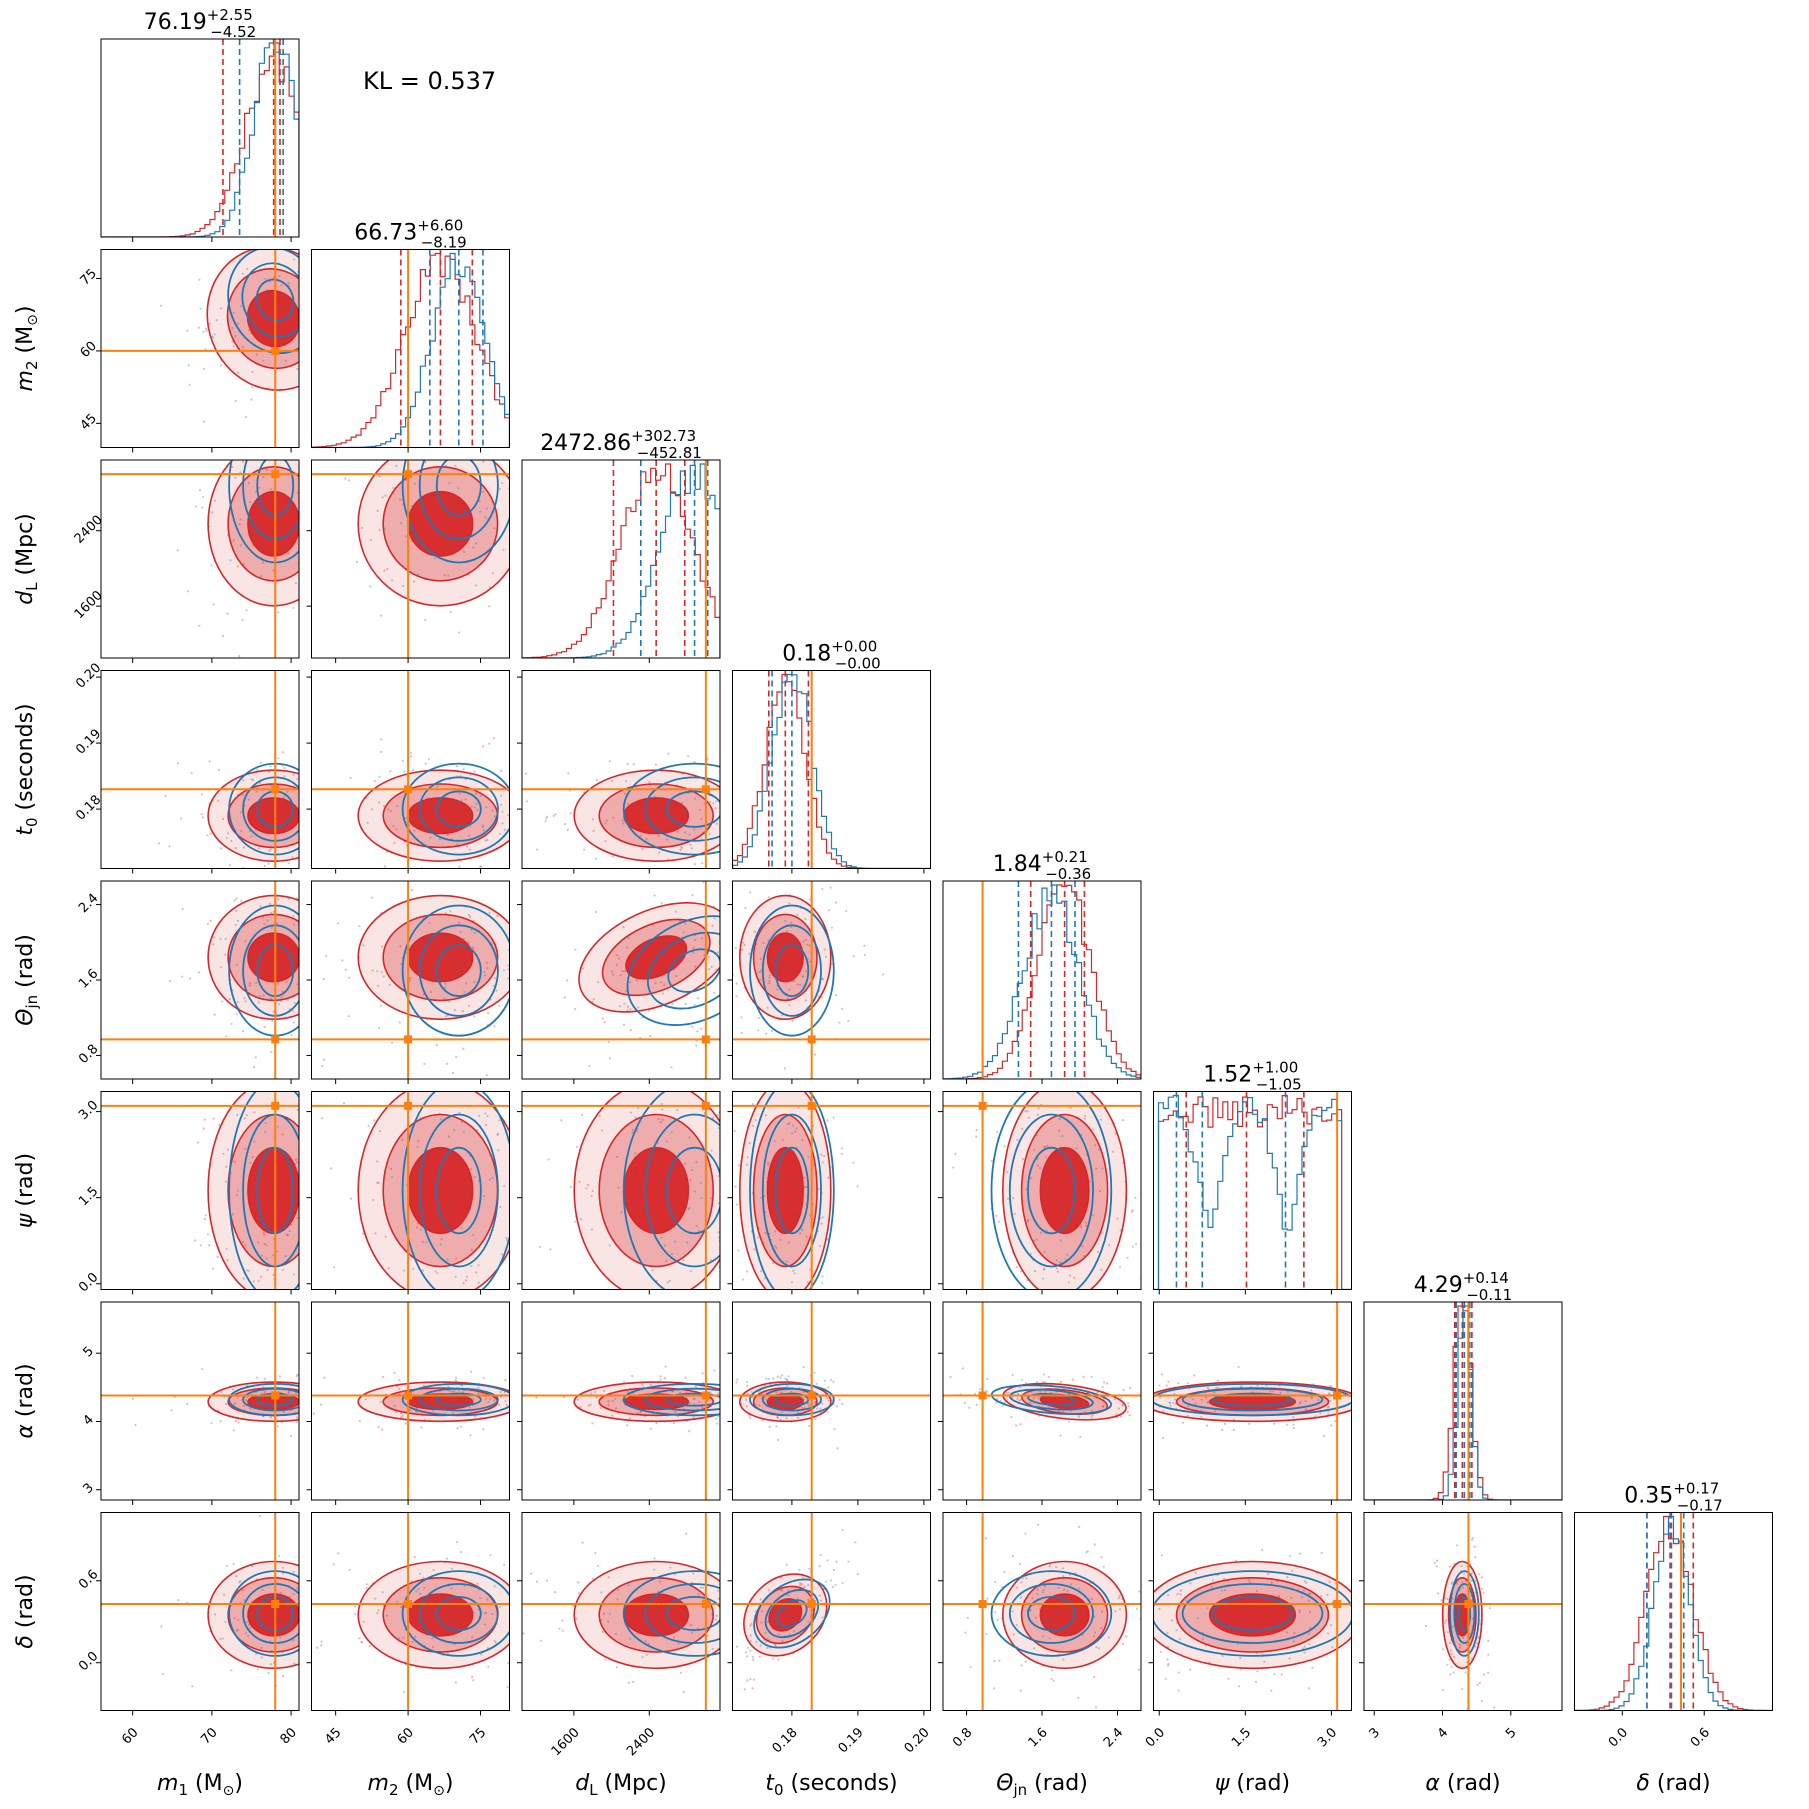 The height and width of the screenshot is (1809, 1809). Describe the element at coordinates (831, 1190) in the screenshot. I see `panel-t0-psi` at that location.